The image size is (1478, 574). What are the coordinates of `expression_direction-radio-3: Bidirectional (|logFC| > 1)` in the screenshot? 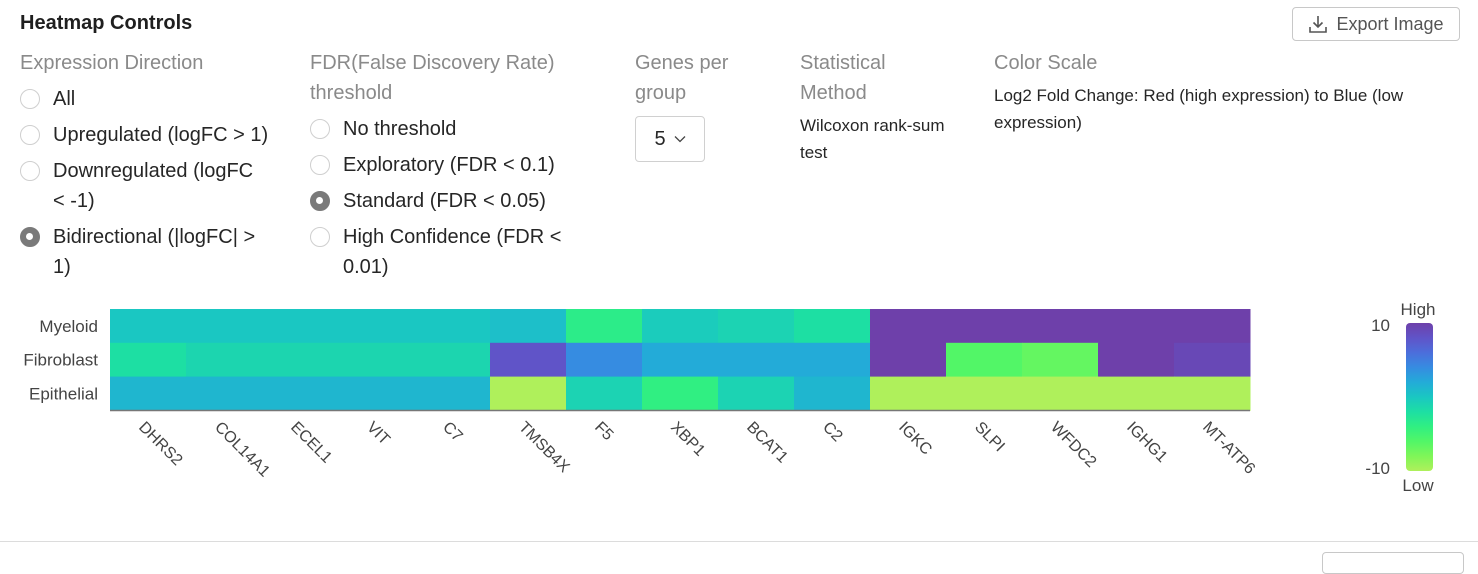 It's located at (144, 252).